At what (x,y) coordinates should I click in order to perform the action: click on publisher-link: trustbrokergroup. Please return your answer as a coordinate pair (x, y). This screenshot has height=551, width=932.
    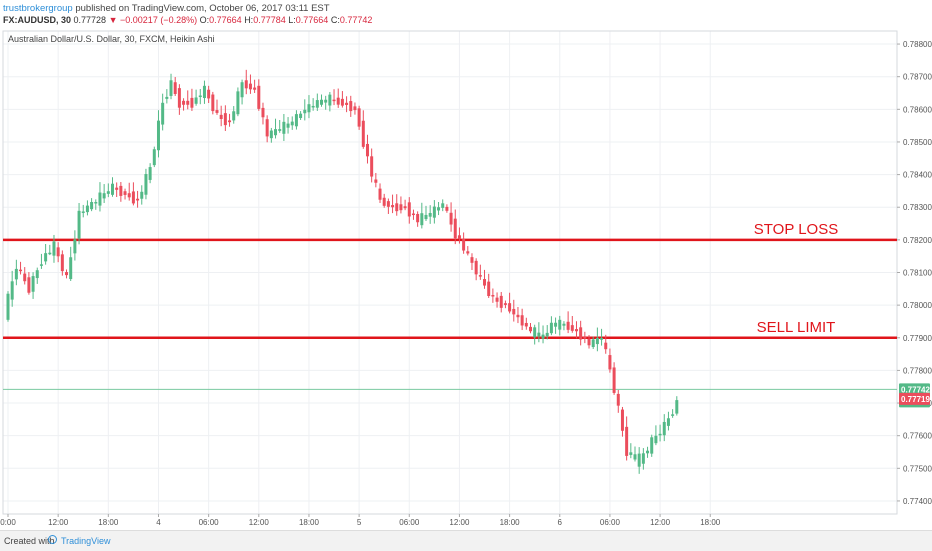
    Looking at the image, I should click on (38, 8).